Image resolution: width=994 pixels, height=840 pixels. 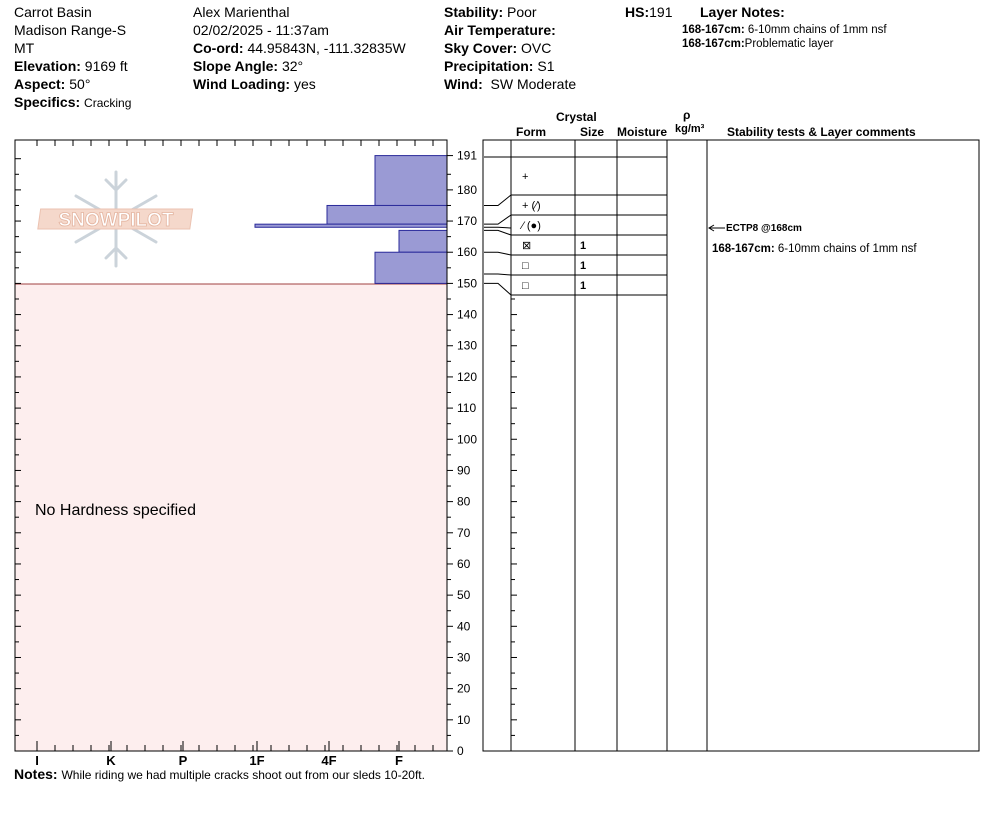 What do you see at coordinates (328, 760) in the screenshot?
I see `hardness-label: 4F` at bounding box center [328, 760].